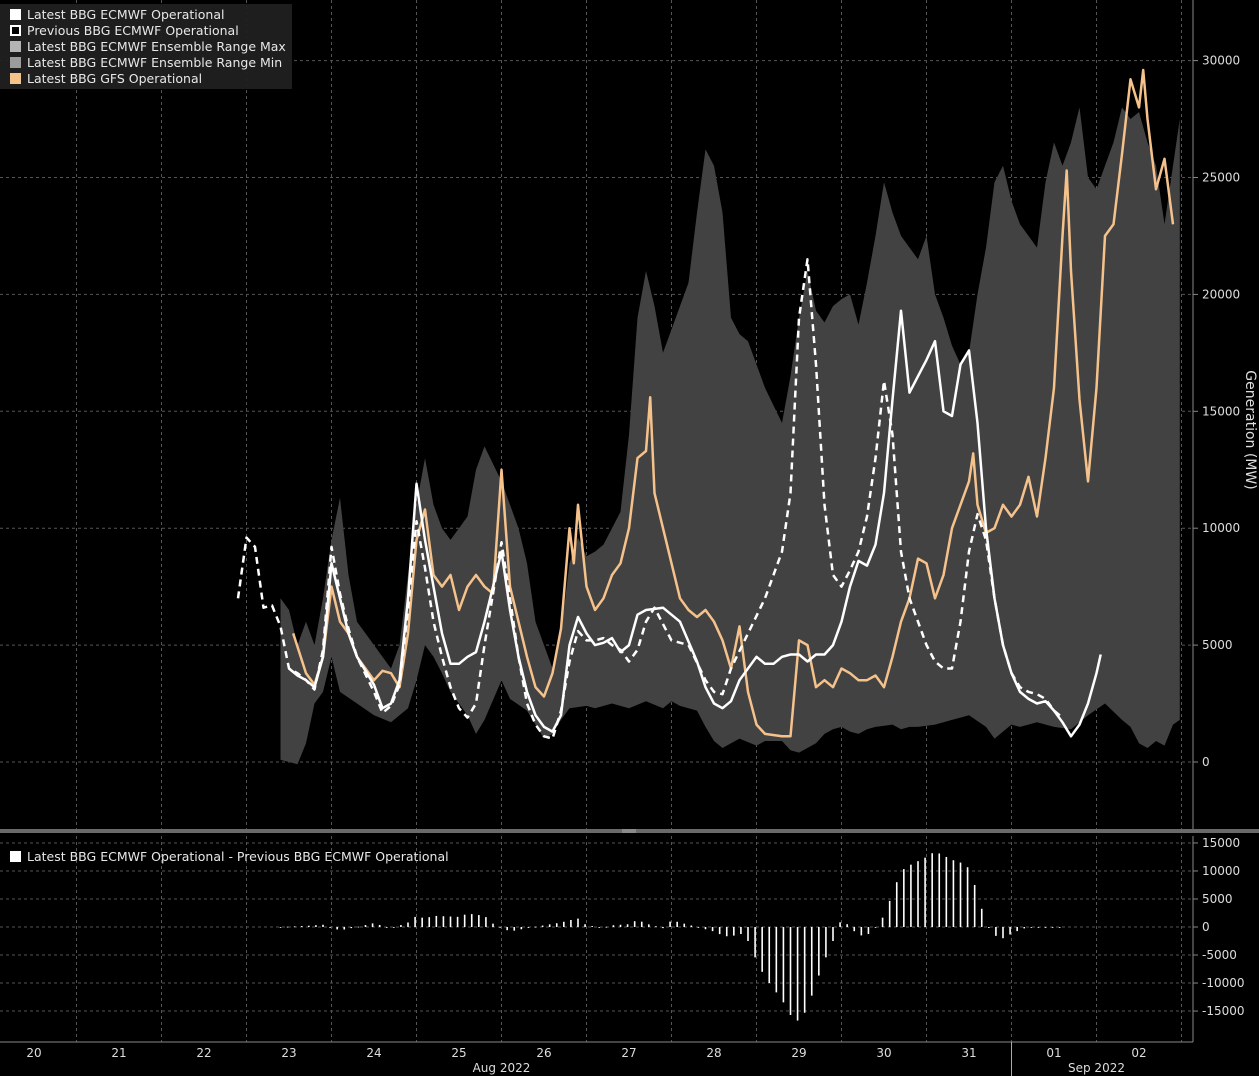 The height and width of the screenshot is (1076, 1259). Describe the element at coordinates (373, 1053) in the screenshot. I see `x-tick-label: 24` at that location.